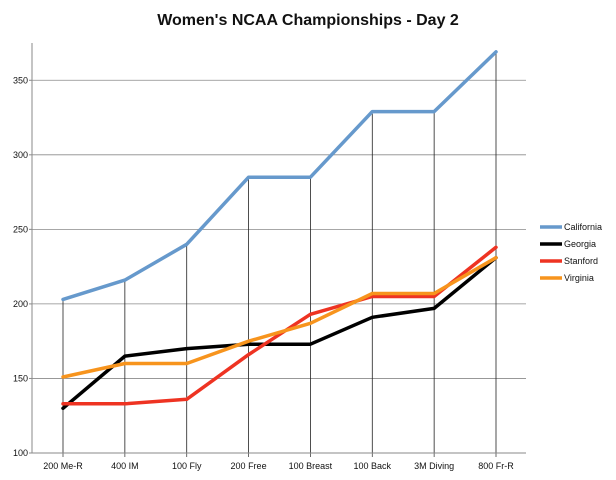  What do you see at coordinates (249, 466) in the screenshot?
I see `x-tick-label: 200 Free` at bounding box center [249, 466].